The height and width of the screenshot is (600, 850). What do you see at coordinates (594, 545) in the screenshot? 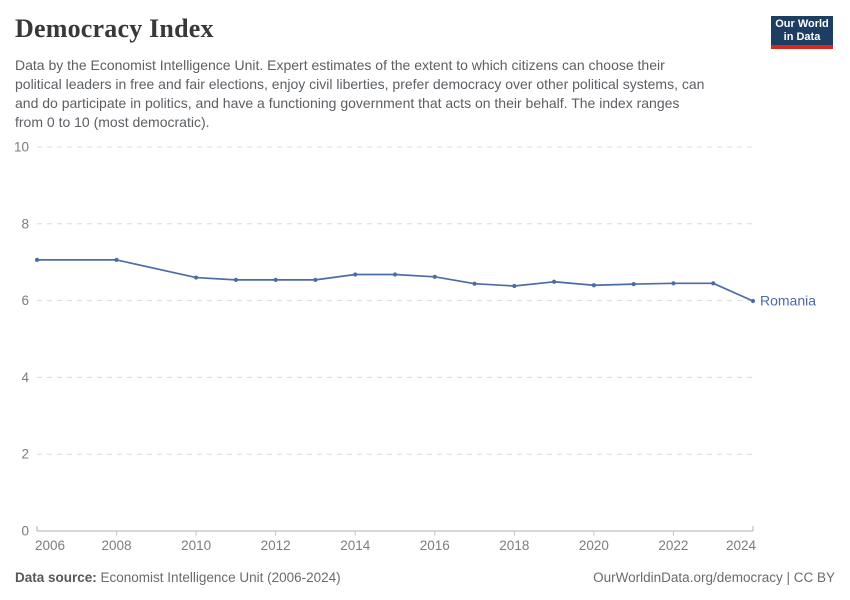
I see `x-tick-label-2020: 2020` at bounding box center [594, 545].